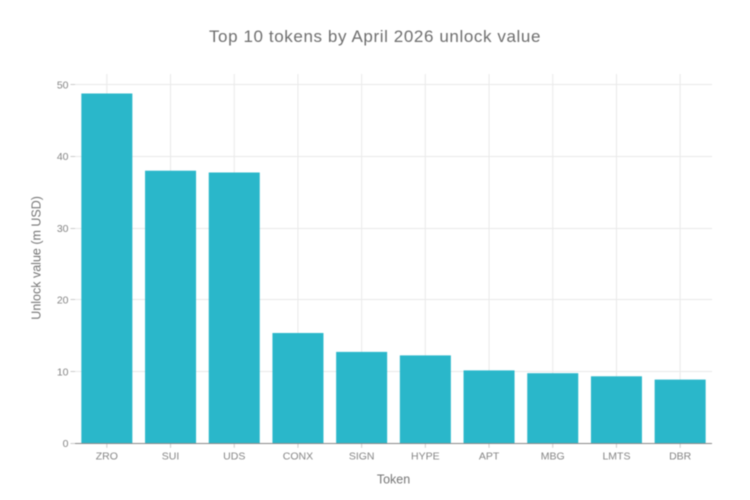 The width and height of the screenshot is (750, 500). What do you see at coordinates (63, 301) in the screenshot?
I see `svg-text: 20` at bounding box center [63, 301].